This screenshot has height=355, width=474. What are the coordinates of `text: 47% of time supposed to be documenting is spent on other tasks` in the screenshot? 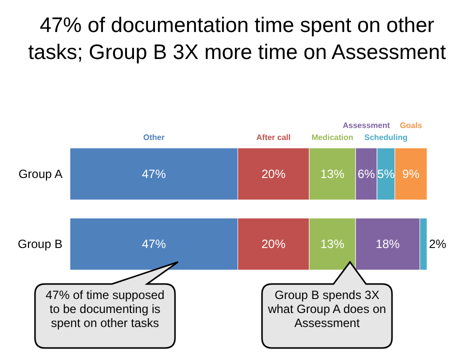 It's located at (105, 309).